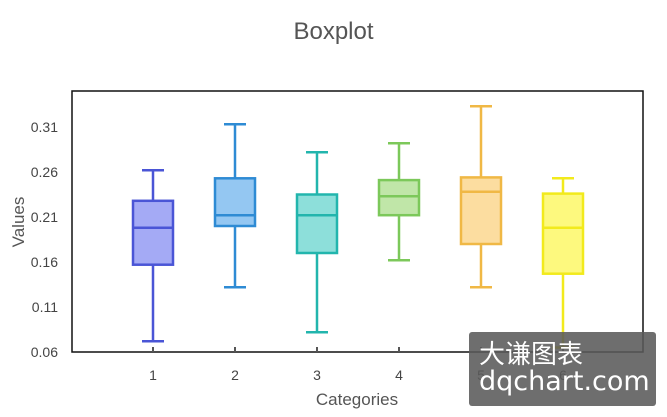  What do you see at coordinates (153, 375) in the screenshot?
I see `x-tick-label: 1` at bounding box center [153, 375].